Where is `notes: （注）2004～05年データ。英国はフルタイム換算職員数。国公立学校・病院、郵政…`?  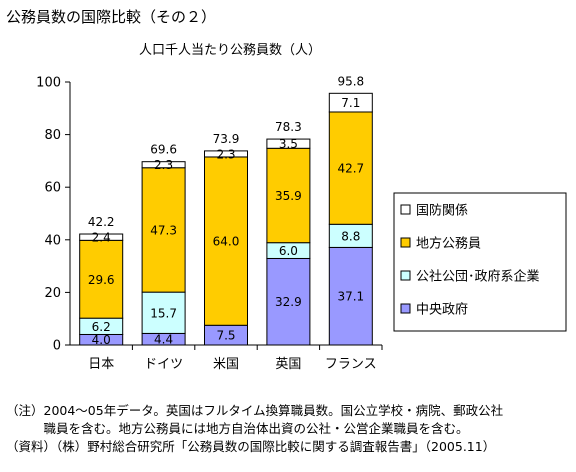 notes: （注）2004～05年データ。英国はフルタイム換算職員数。国公立学校・病院、郵政… is located at coordinates (254, 429).